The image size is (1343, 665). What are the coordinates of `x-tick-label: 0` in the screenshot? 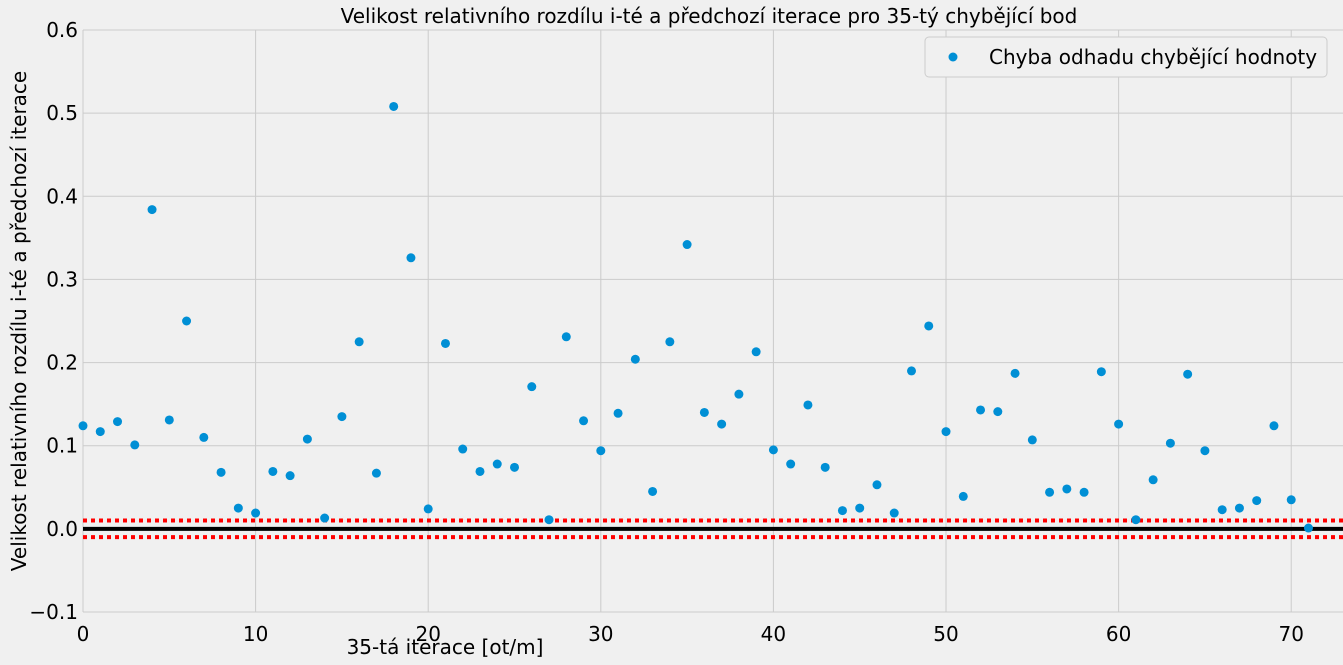 It's located at (83, 634).